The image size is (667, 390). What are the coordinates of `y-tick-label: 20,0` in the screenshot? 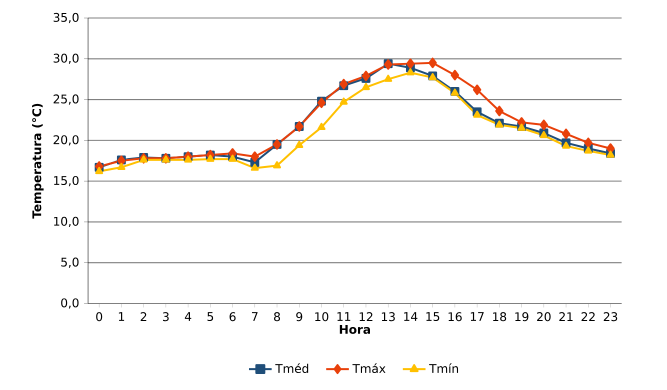 It's located at (66, 140).